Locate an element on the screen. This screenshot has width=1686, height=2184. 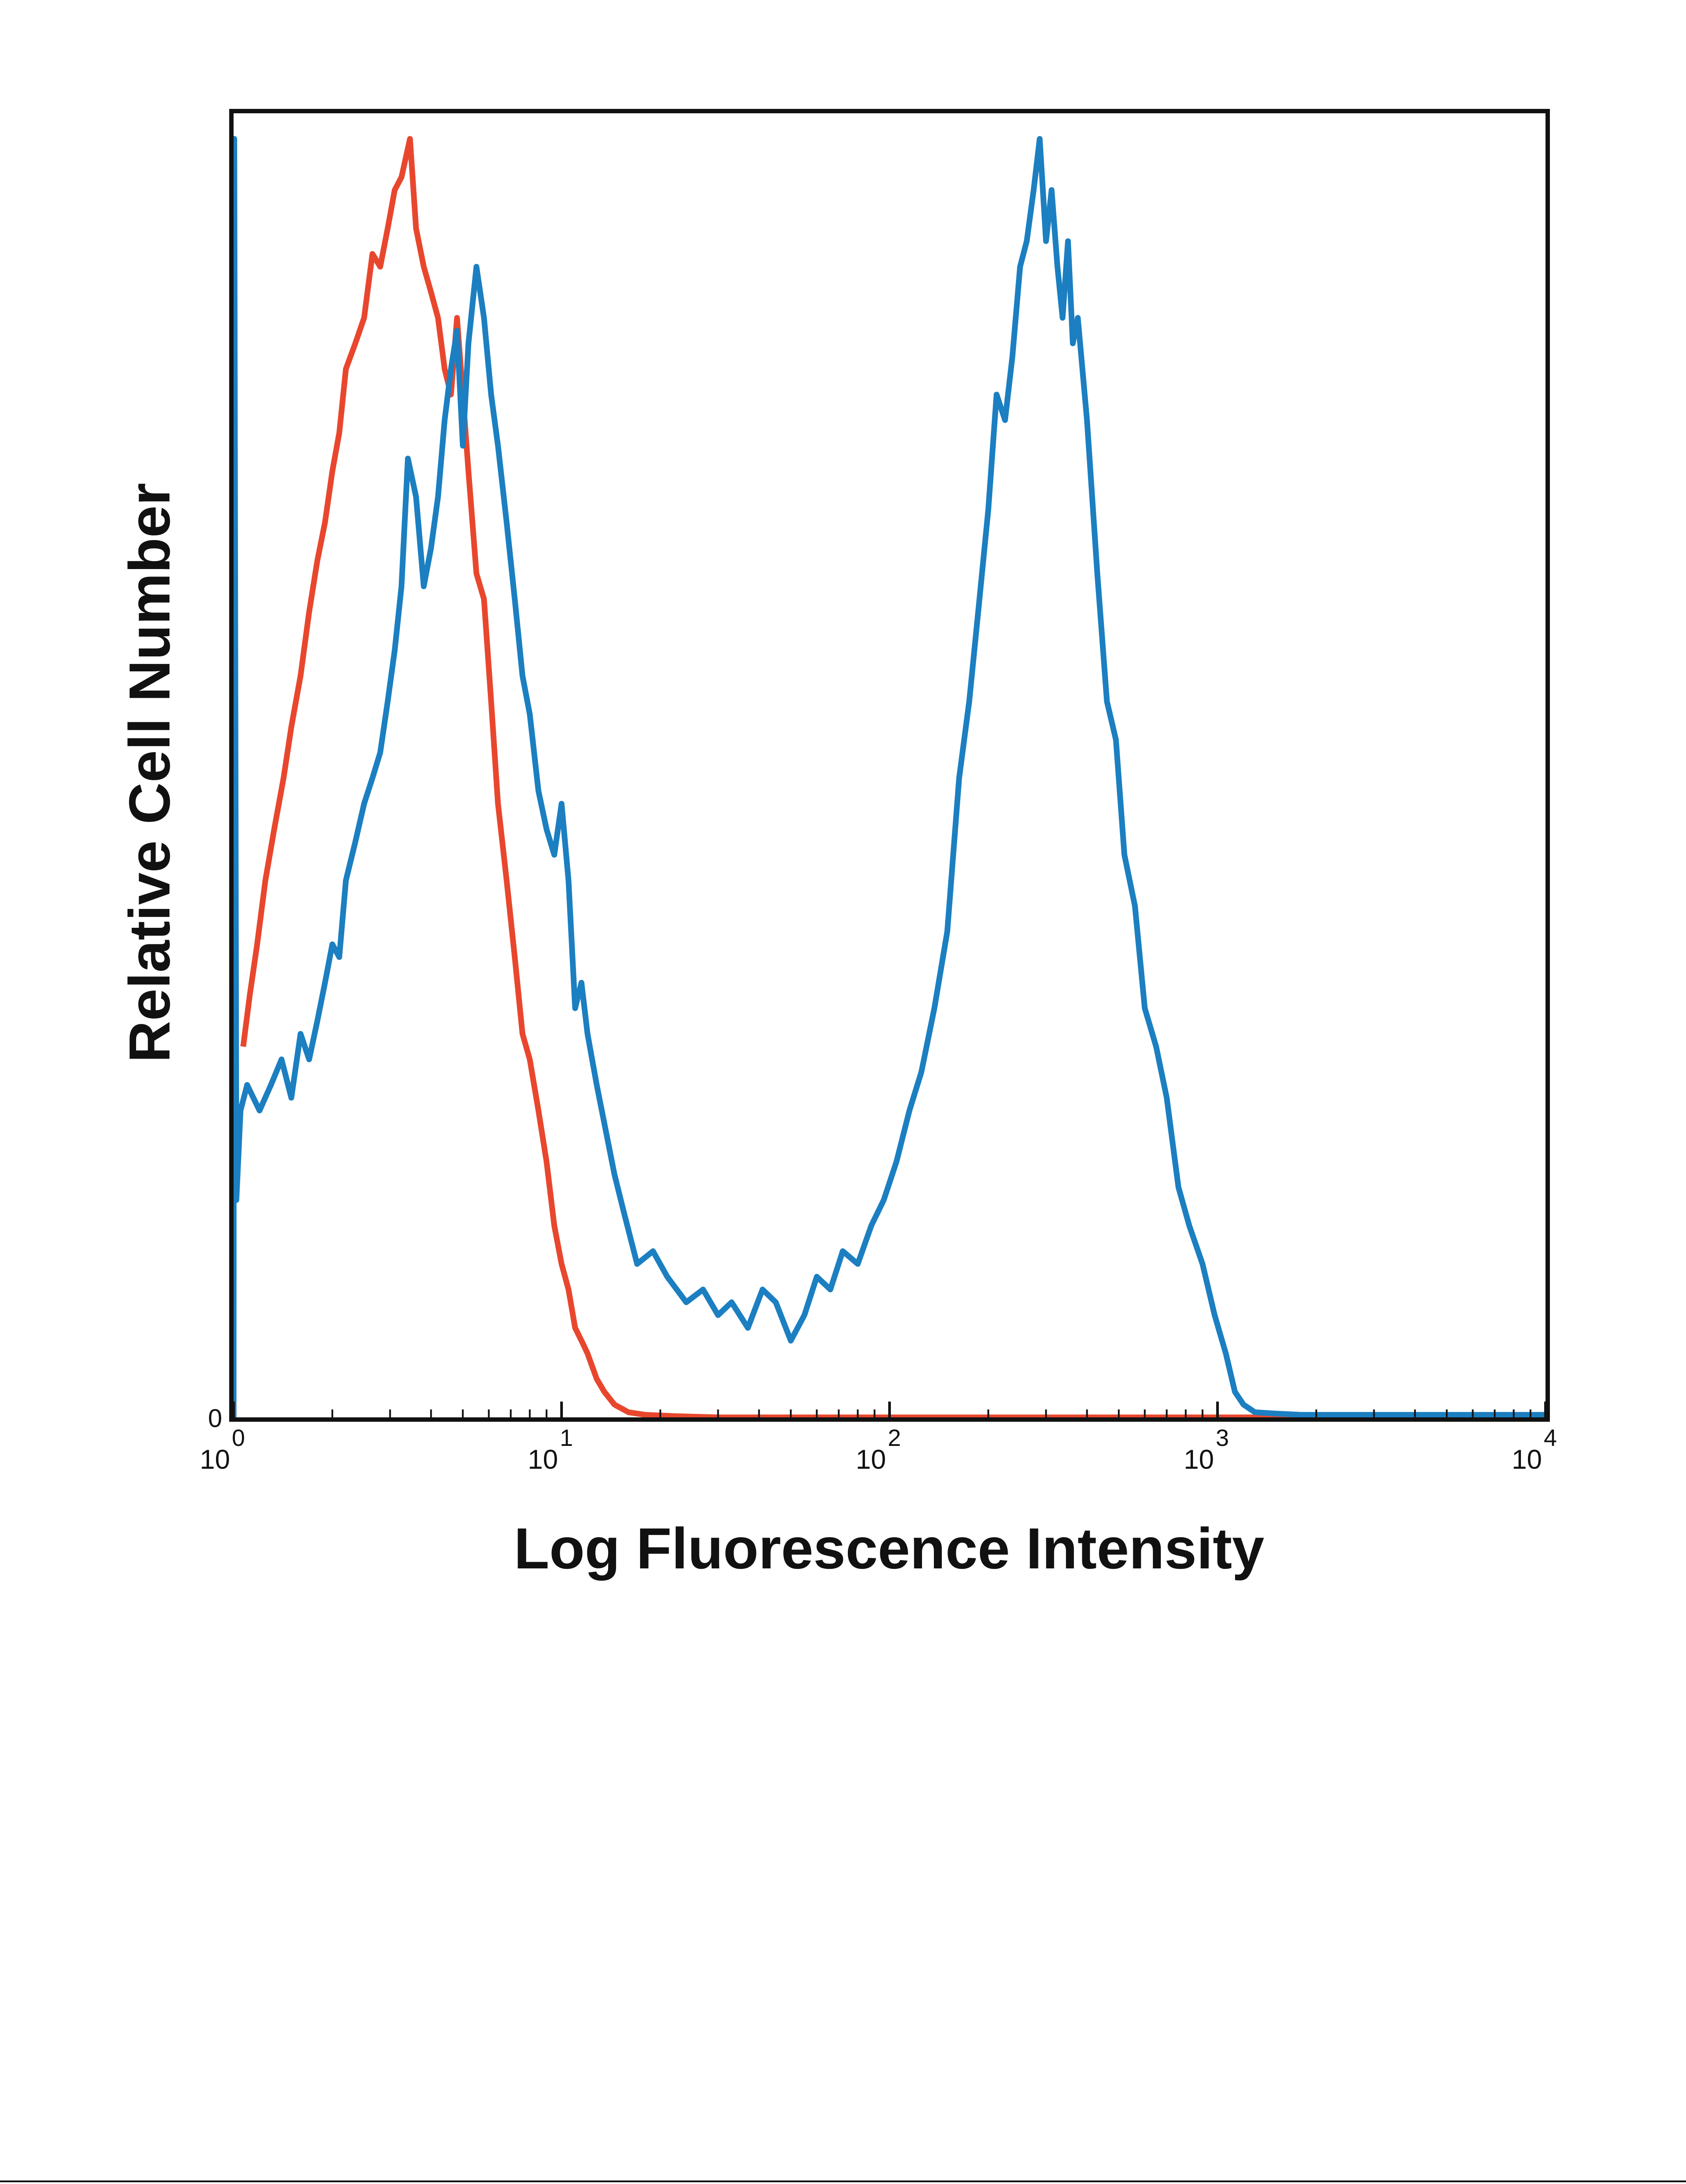
x-tick-exponent: 4 is located at coordinates (1551, 1438).